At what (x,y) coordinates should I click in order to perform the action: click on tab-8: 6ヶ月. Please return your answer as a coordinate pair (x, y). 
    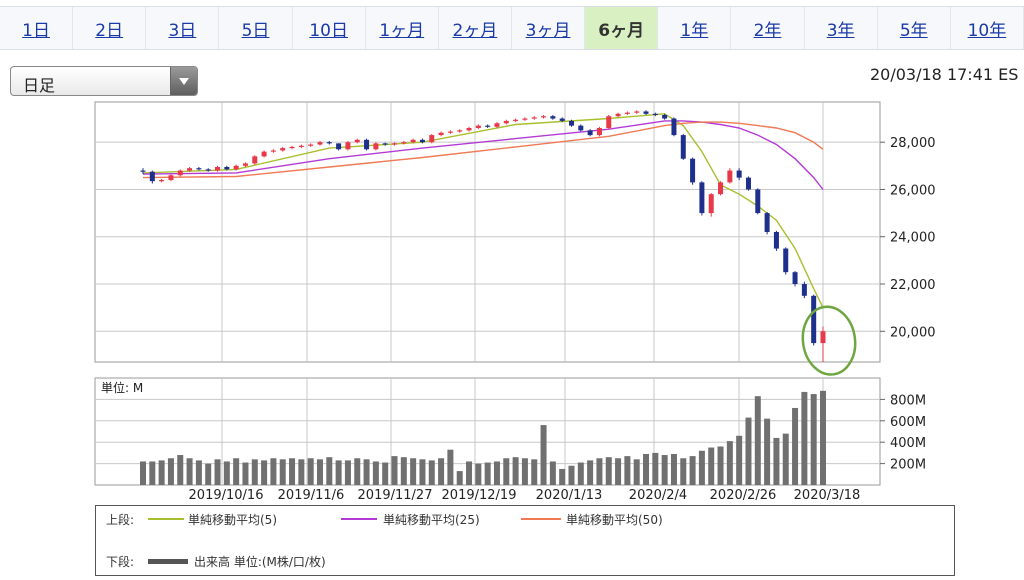
    Looking at the image, I should click on (622, 28).